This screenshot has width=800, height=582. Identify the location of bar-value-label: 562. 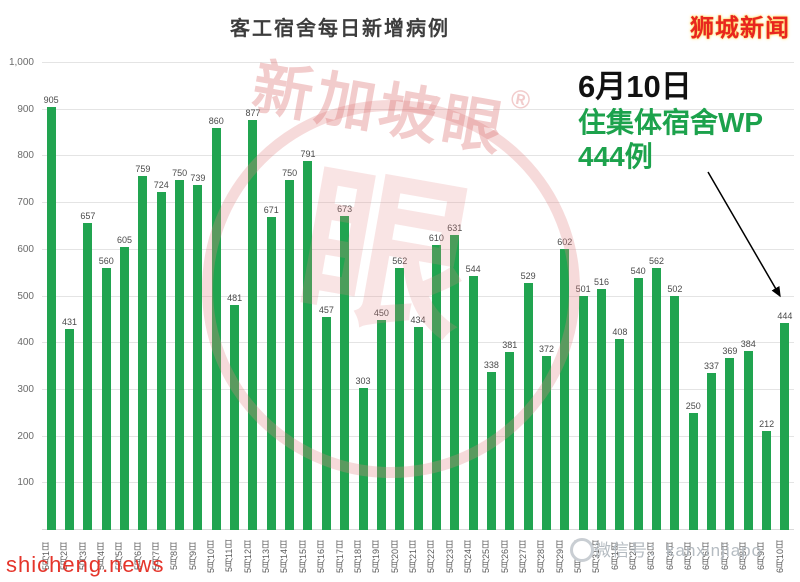
(400, 261).